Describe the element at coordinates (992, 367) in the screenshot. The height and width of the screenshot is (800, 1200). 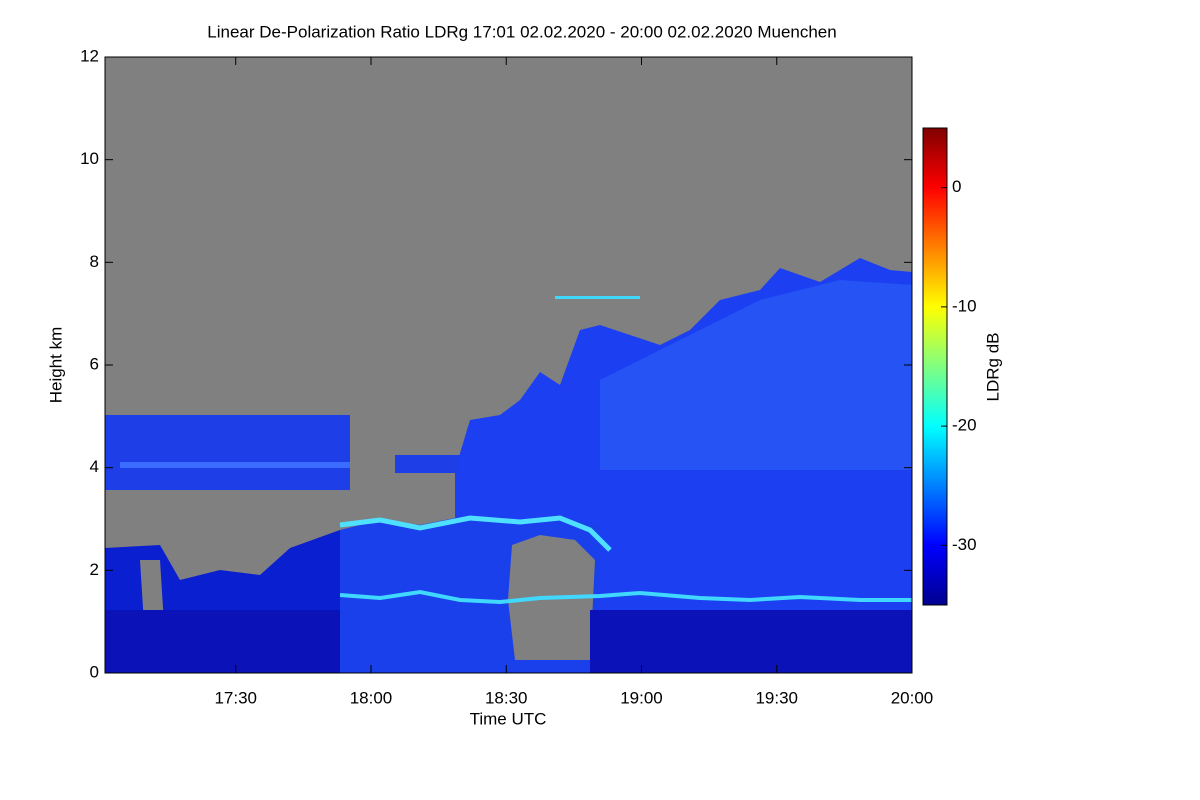
I see `colorbar-label: LDRg dB` at that location.